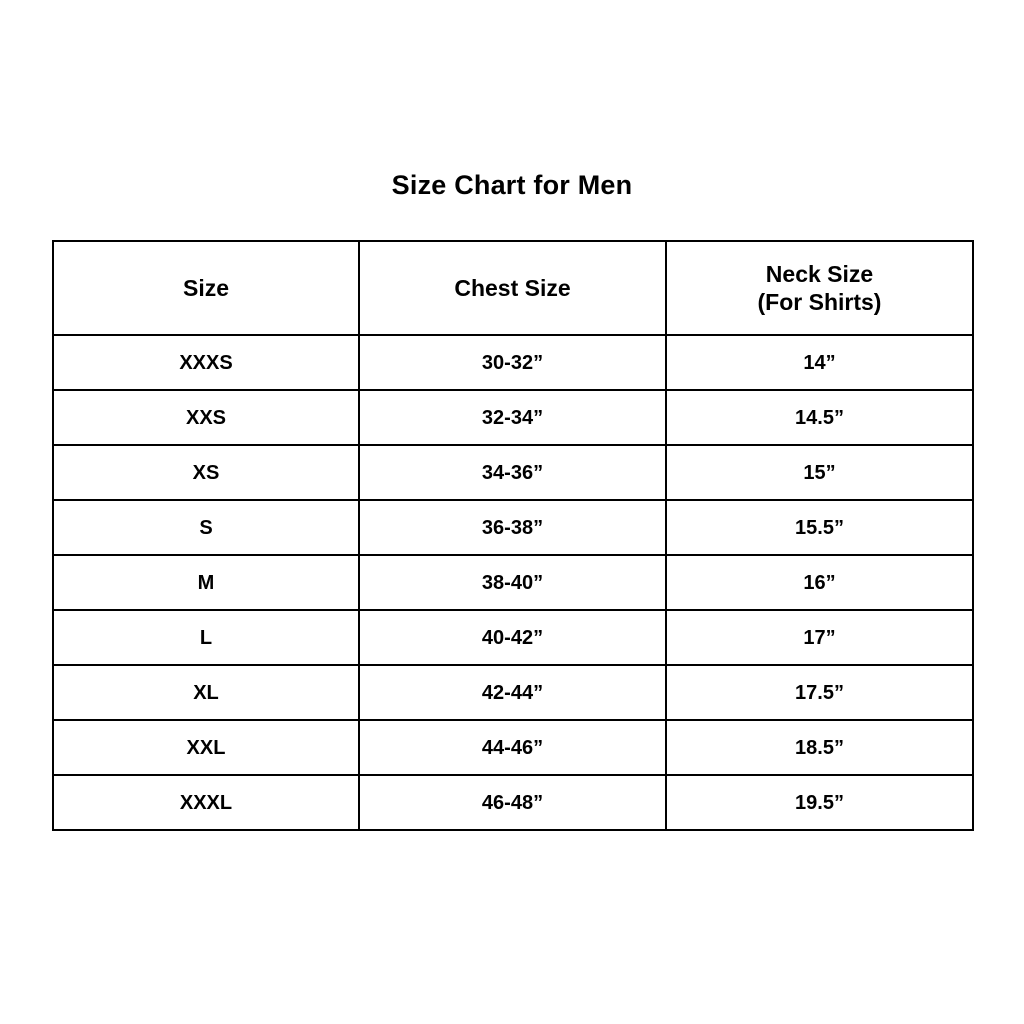 Image resolution: width=1024 pixels, height=1024 pixels. What do you see at coordinates (206, 582) in the screenshot?
I see `cell-size: M` at bounding box center [206, 582].